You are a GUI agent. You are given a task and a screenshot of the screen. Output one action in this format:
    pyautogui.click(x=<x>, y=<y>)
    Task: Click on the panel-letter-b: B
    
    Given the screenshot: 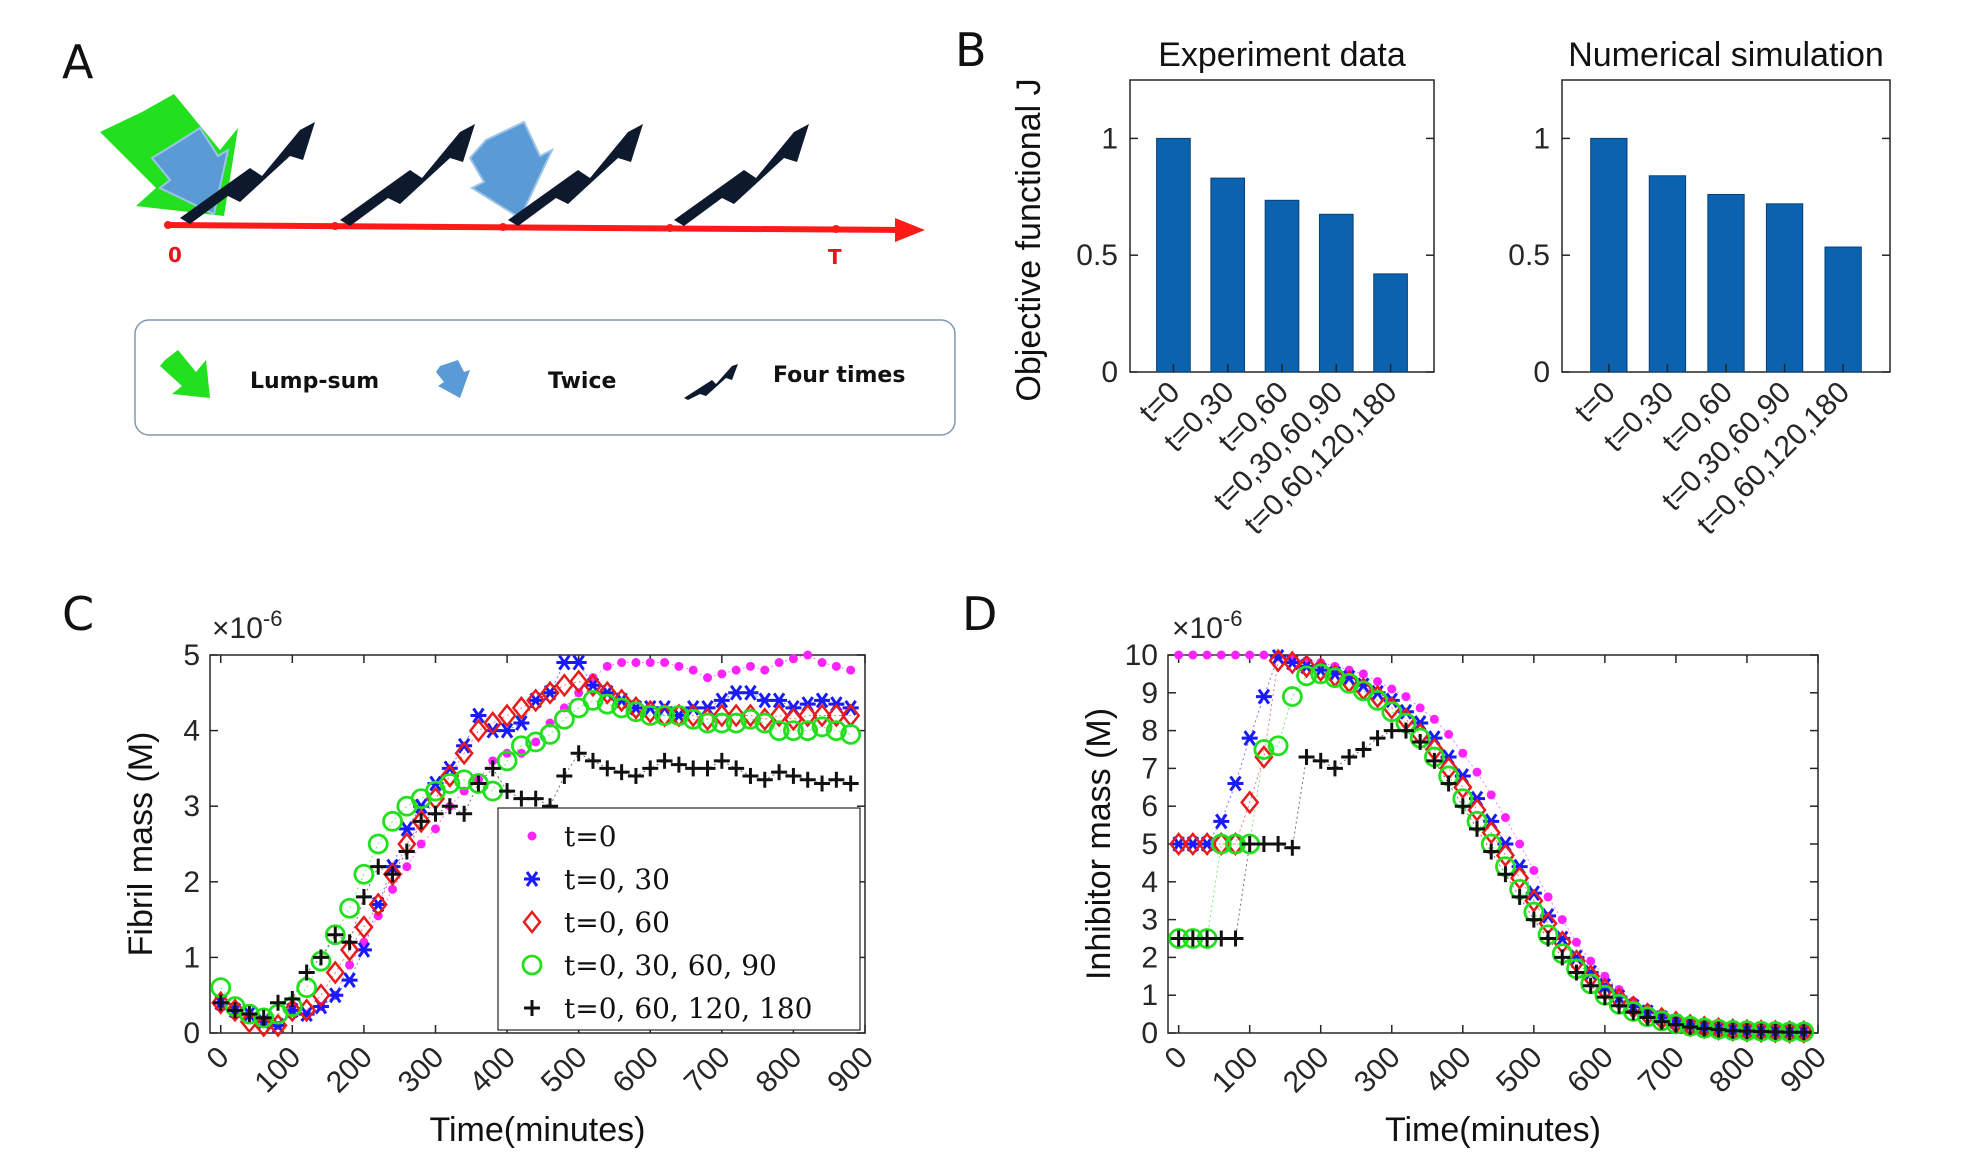 What is the action you would take?
    pyautogui.click(x=971, y=50)
    